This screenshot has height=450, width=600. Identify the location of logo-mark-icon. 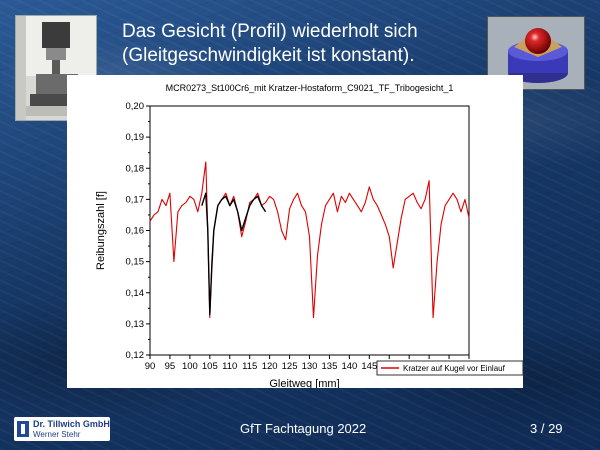
(23, 429).